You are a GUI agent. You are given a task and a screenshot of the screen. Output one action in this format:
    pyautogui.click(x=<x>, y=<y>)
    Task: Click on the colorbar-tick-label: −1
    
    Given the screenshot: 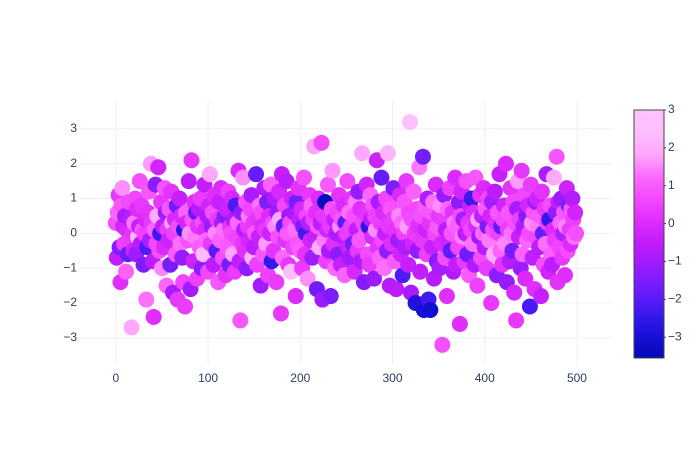 What is the action you would take?
    pyautogui.click(x=675, y=261)
    